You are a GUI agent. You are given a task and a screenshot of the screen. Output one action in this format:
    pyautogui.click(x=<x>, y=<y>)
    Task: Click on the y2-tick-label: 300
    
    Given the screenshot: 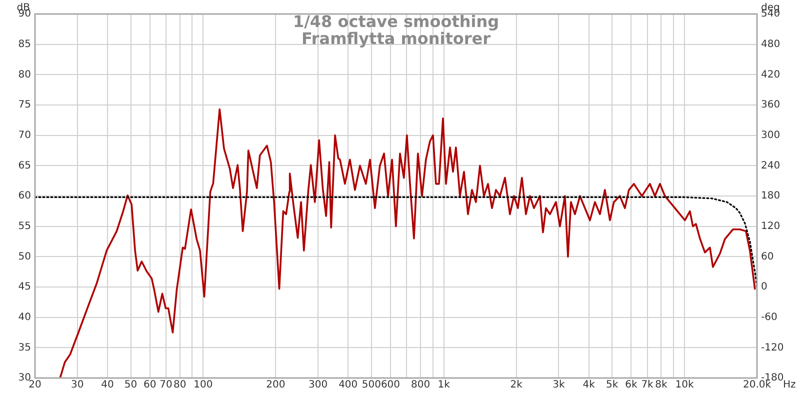 What is the action you would take?
    pyautogui.click(x=770, y=135)
    